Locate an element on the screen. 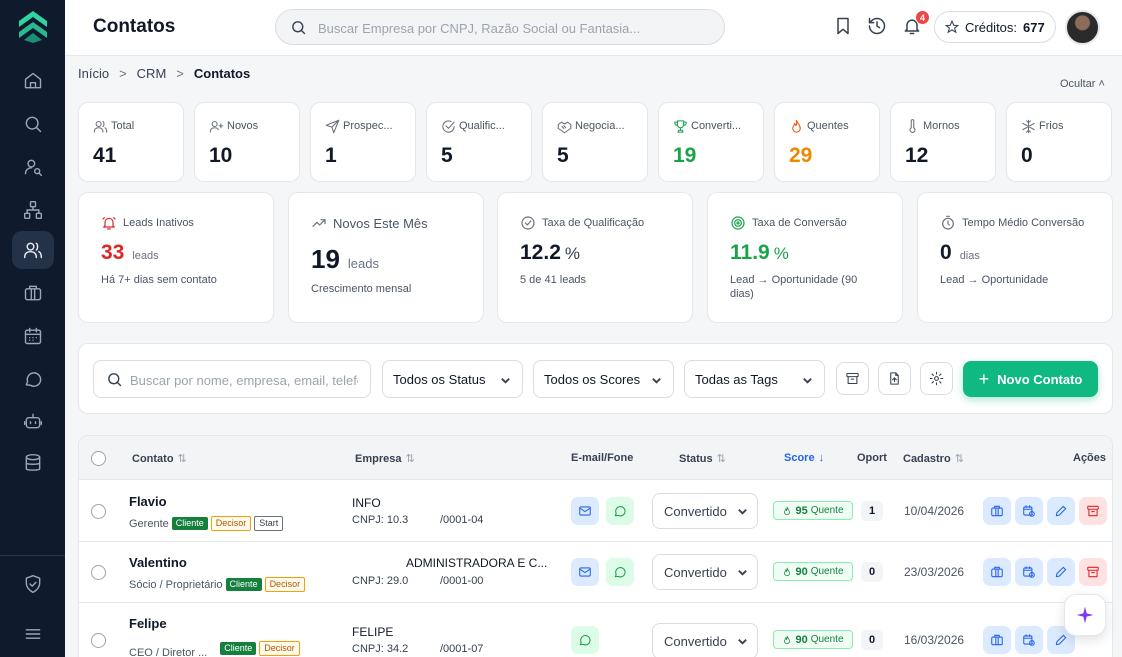  tag-filter: Todas as Tags is located at coordinates (754, 379).